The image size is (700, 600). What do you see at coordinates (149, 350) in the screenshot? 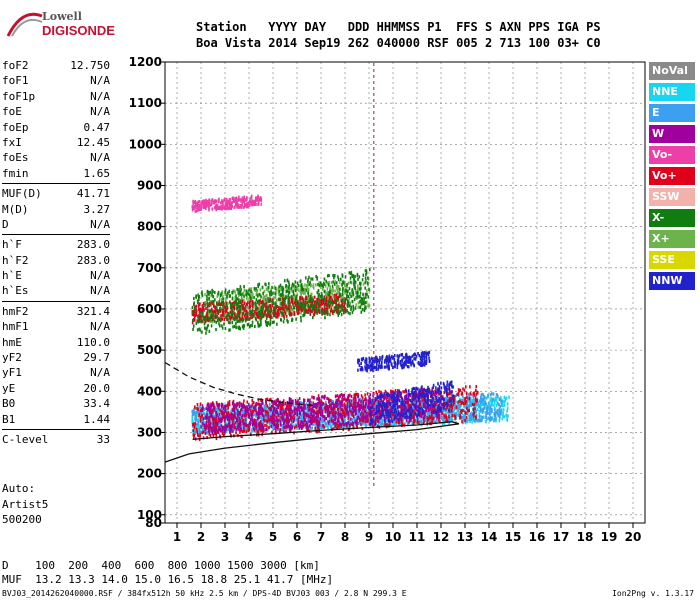
I see `y-tick-label: 500` at bounding box center [149, 350].